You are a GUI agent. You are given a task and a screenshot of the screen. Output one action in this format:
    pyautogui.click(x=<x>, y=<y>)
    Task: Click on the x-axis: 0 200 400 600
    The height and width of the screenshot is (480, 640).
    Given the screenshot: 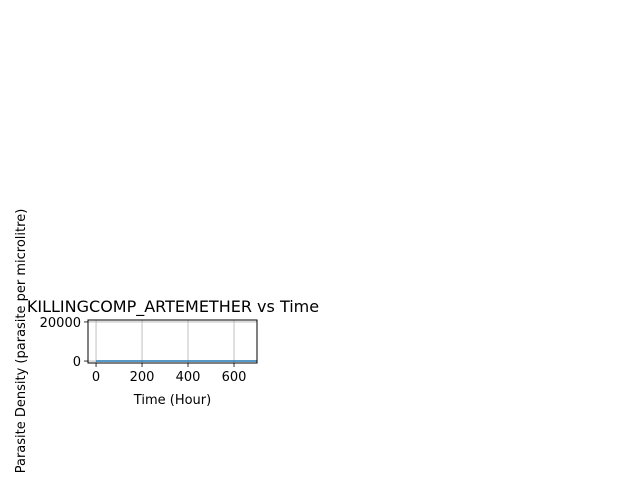 What is the action you would take?
    pyautogui.click(x=169, y=374)
    